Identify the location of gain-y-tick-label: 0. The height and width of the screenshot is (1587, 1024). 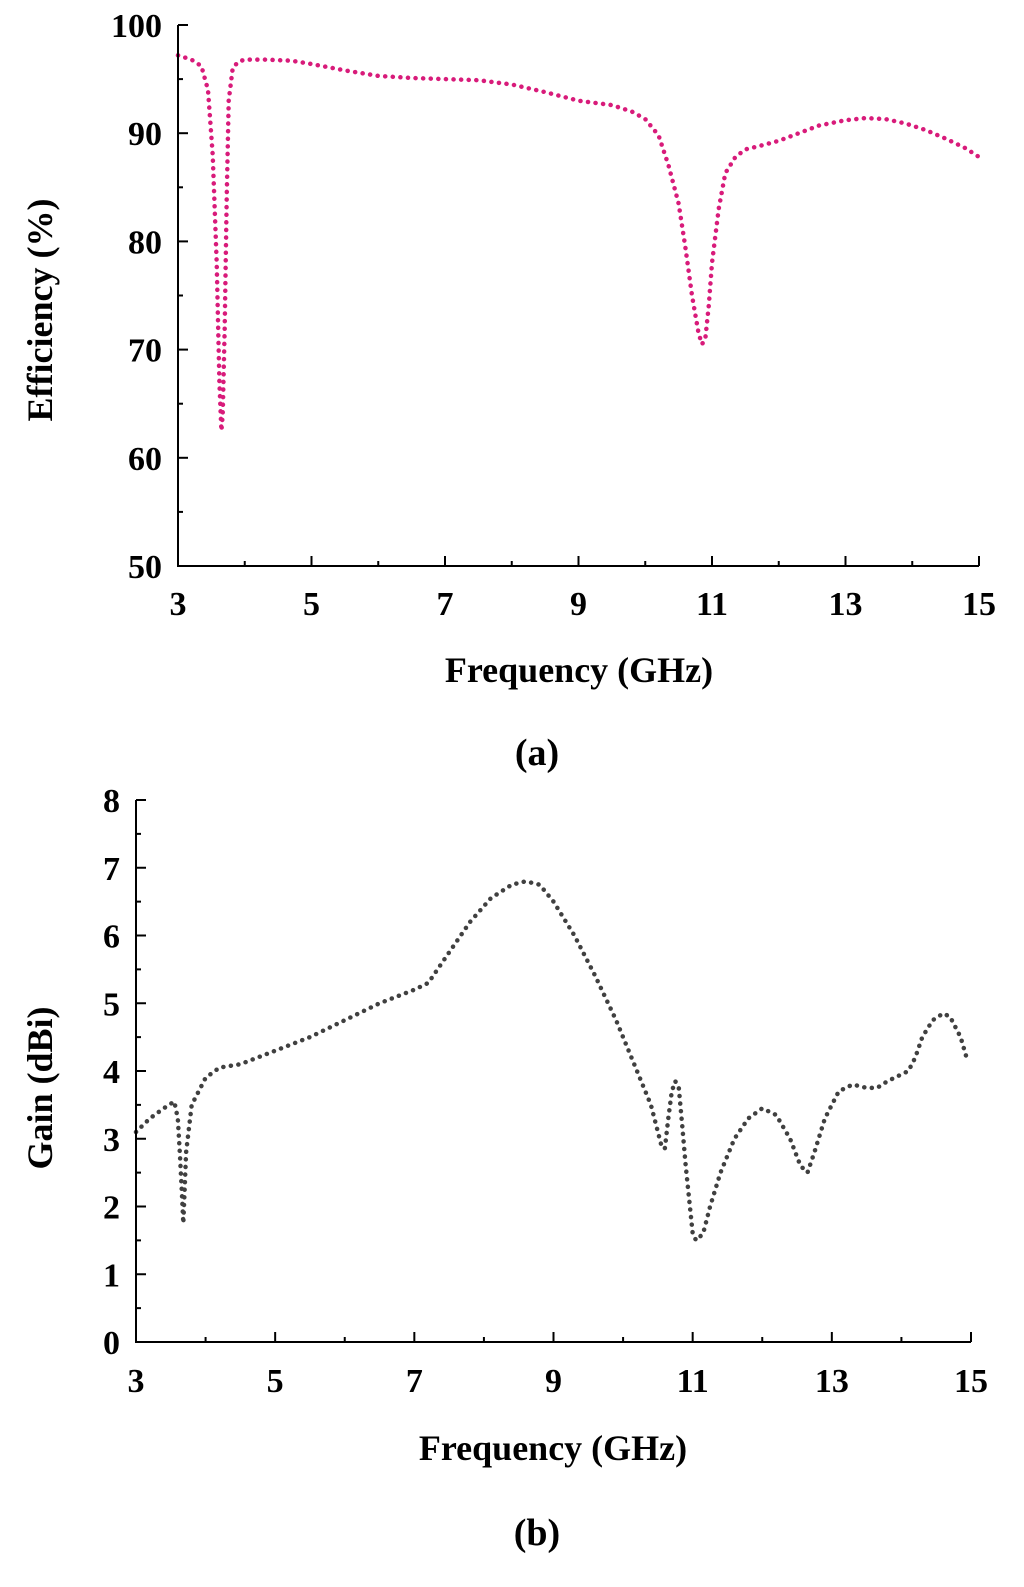
(111, 1343).